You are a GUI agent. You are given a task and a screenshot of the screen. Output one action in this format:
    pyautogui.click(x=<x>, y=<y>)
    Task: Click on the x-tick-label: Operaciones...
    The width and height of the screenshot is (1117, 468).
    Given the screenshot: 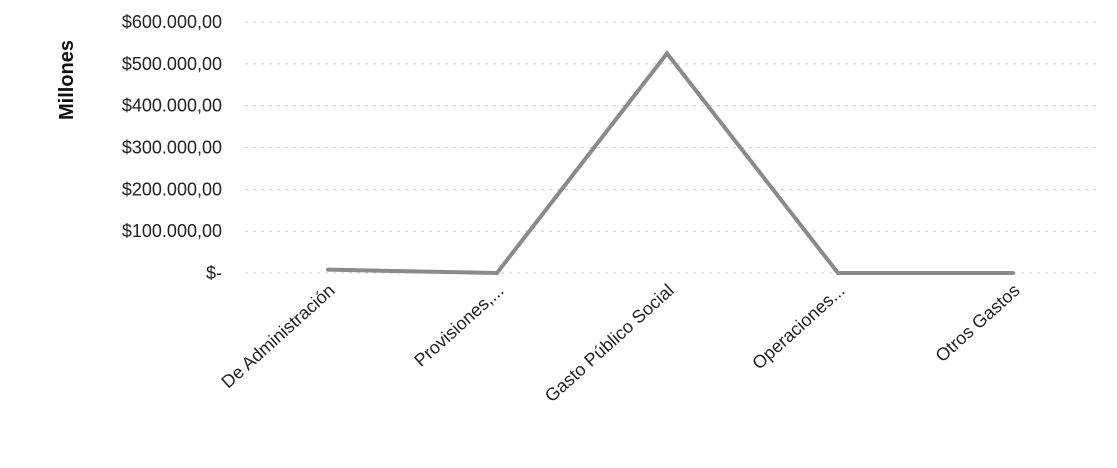 What is the action you would take?
    pyautogui.click(x=798, y=326)
    